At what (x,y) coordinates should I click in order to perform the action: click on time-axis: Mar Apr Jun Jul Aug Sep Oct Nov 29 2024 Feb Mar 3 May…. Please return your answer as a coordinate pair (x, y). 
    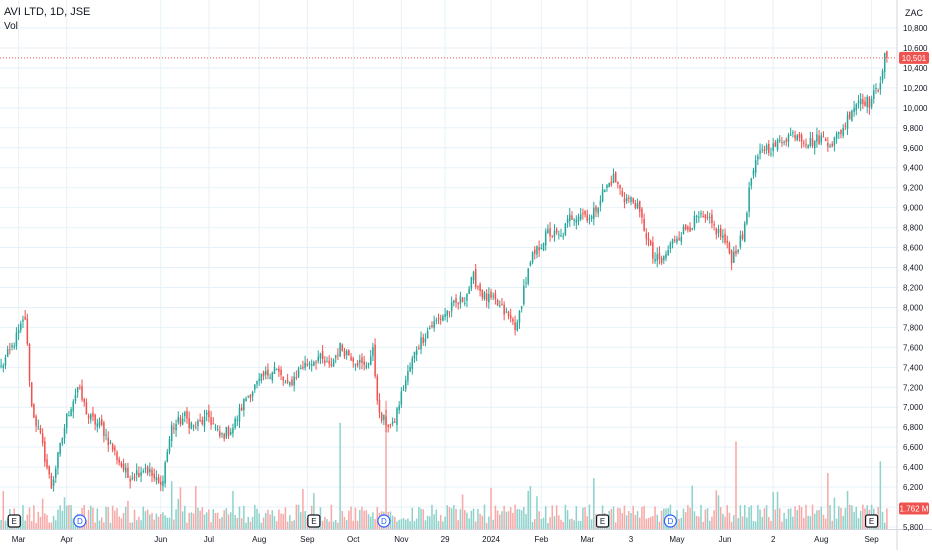
    Looking at the image, I should click on (446, 539).